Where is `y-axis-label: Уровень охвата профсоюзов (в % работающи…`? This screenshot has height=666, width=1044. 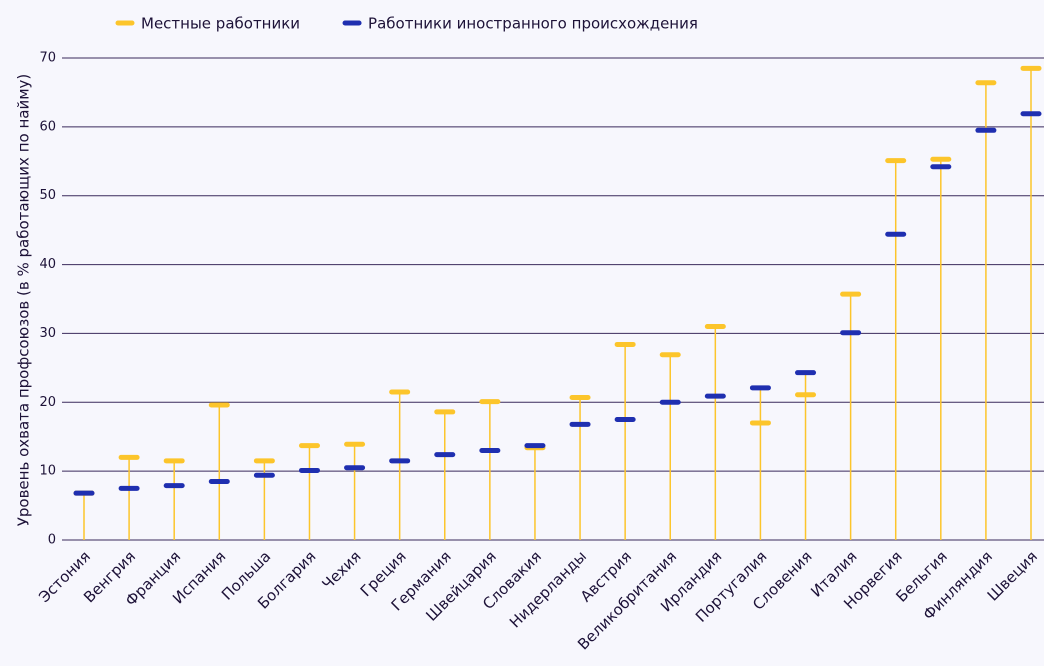
y-axis-label: Уровень охвата профсоюзов (в % работающи… is located at coordinates (24, 300).